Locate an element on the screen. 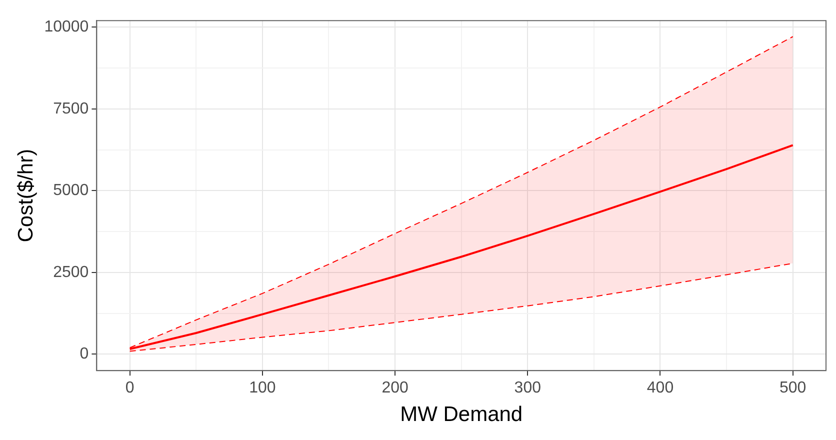  x-axis-title: MW Demand is located at coordinates (461, 414).